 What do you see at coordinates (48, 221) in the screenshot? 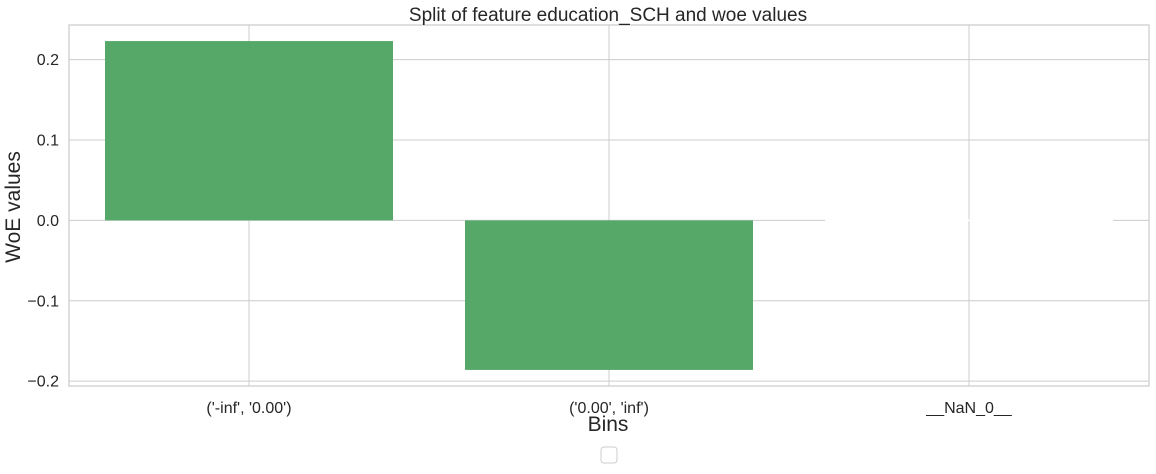
I see `y-tick-label: 0.0` at bounding box center [48, 221].